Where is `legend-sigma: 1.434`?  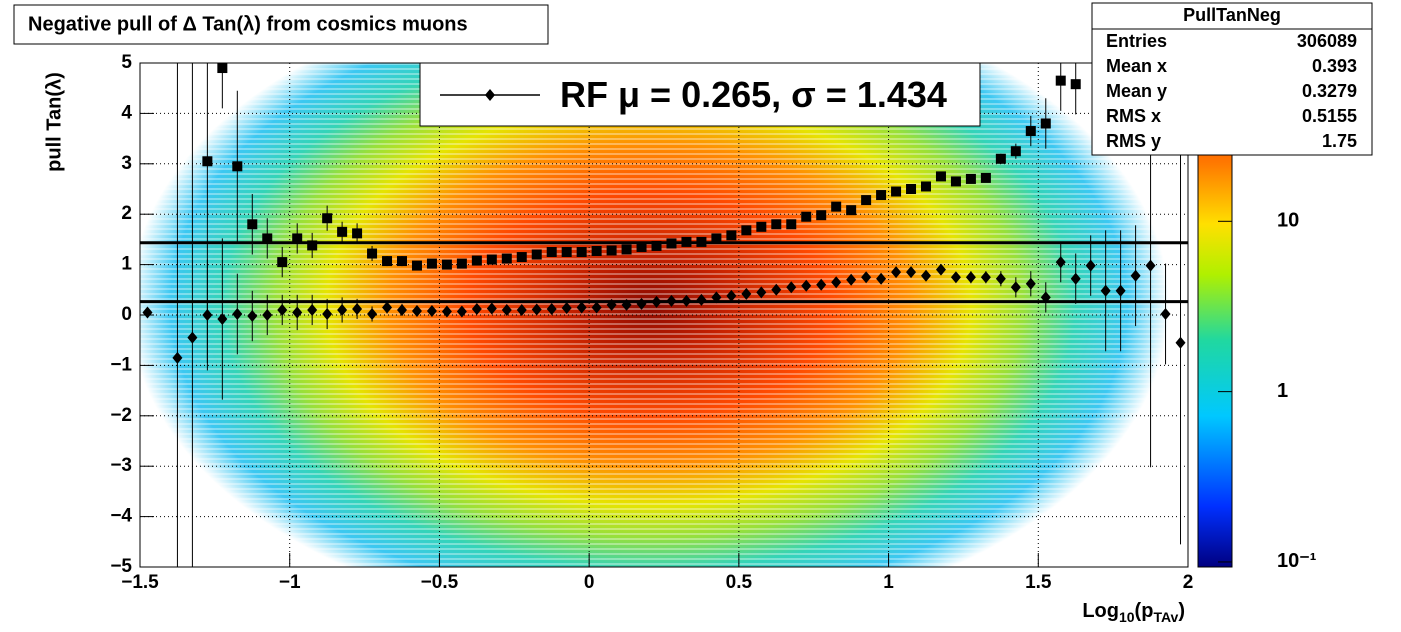 legend-sigma: 1.434 is located at coordinates (897, 94).